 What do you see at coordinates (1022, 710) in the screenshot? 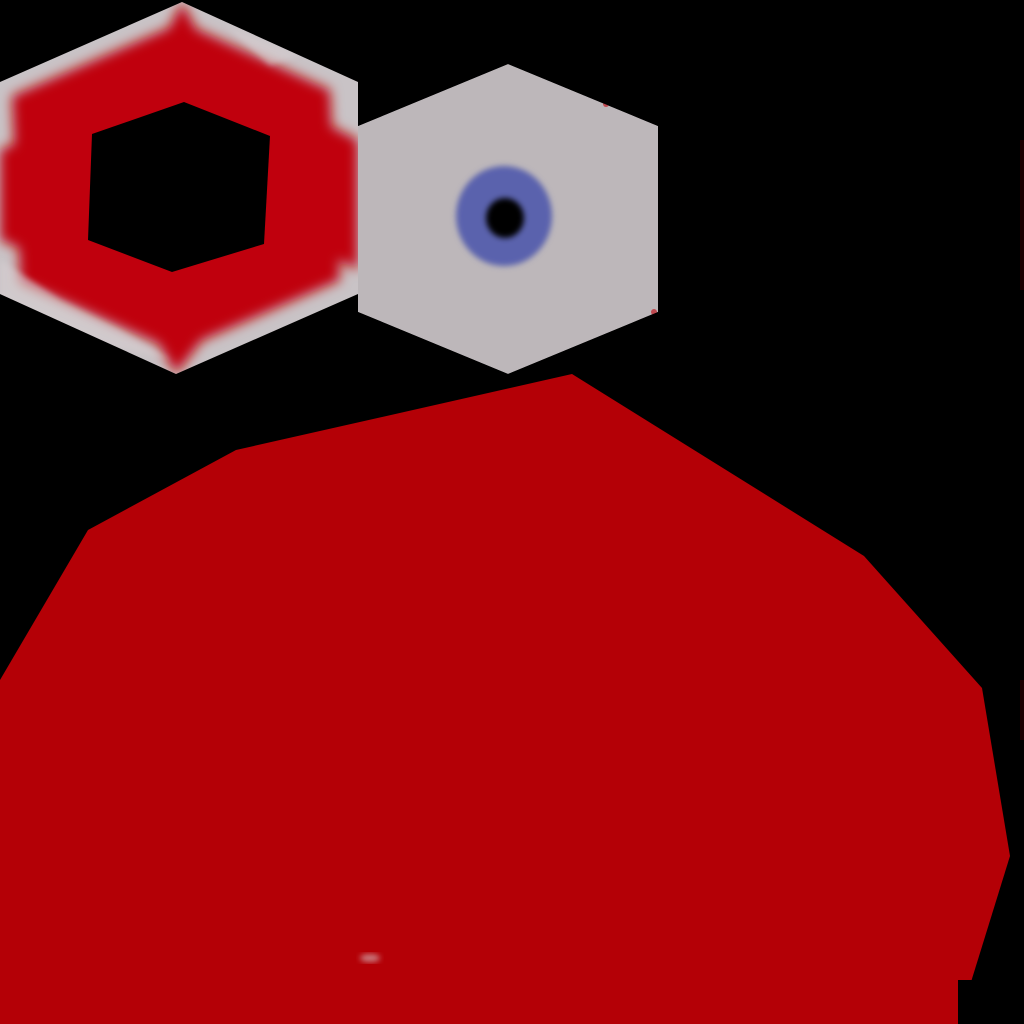
I see `right-edge-sliver-bottom` at bounding box center [1022, 710].